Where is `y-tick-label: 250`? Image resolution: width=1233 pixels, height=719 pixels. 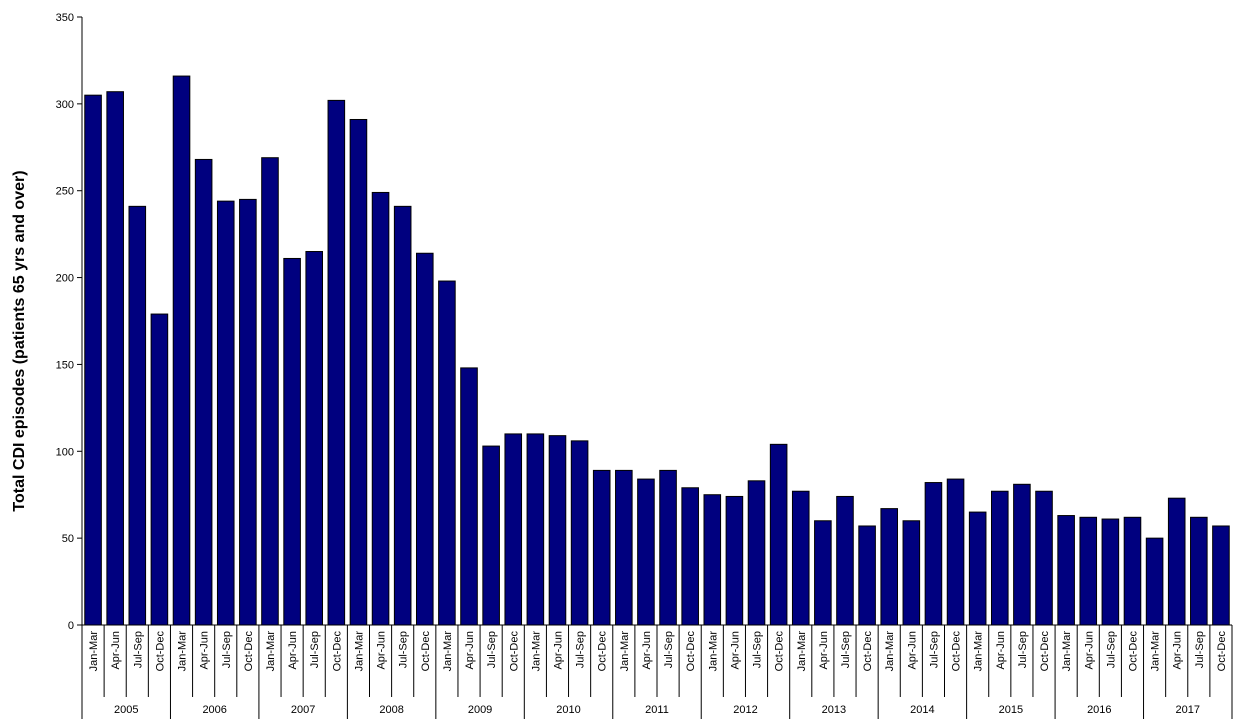
y-tick-label: 250 is located at coordinates (65, 192).